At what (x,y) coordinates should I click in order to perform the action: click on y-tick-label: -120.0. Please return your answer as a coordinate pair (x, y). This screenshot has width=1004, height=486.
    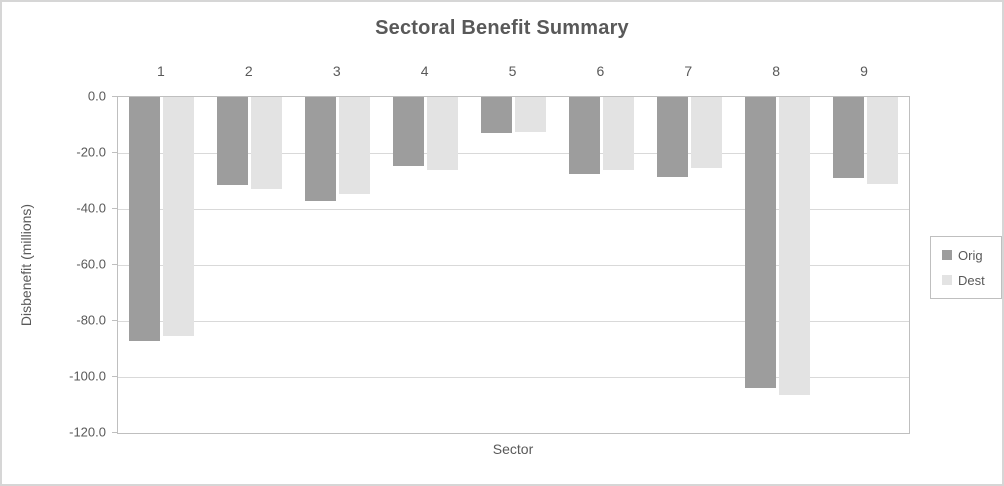
    Looking at the image, I should click on (87, 432).